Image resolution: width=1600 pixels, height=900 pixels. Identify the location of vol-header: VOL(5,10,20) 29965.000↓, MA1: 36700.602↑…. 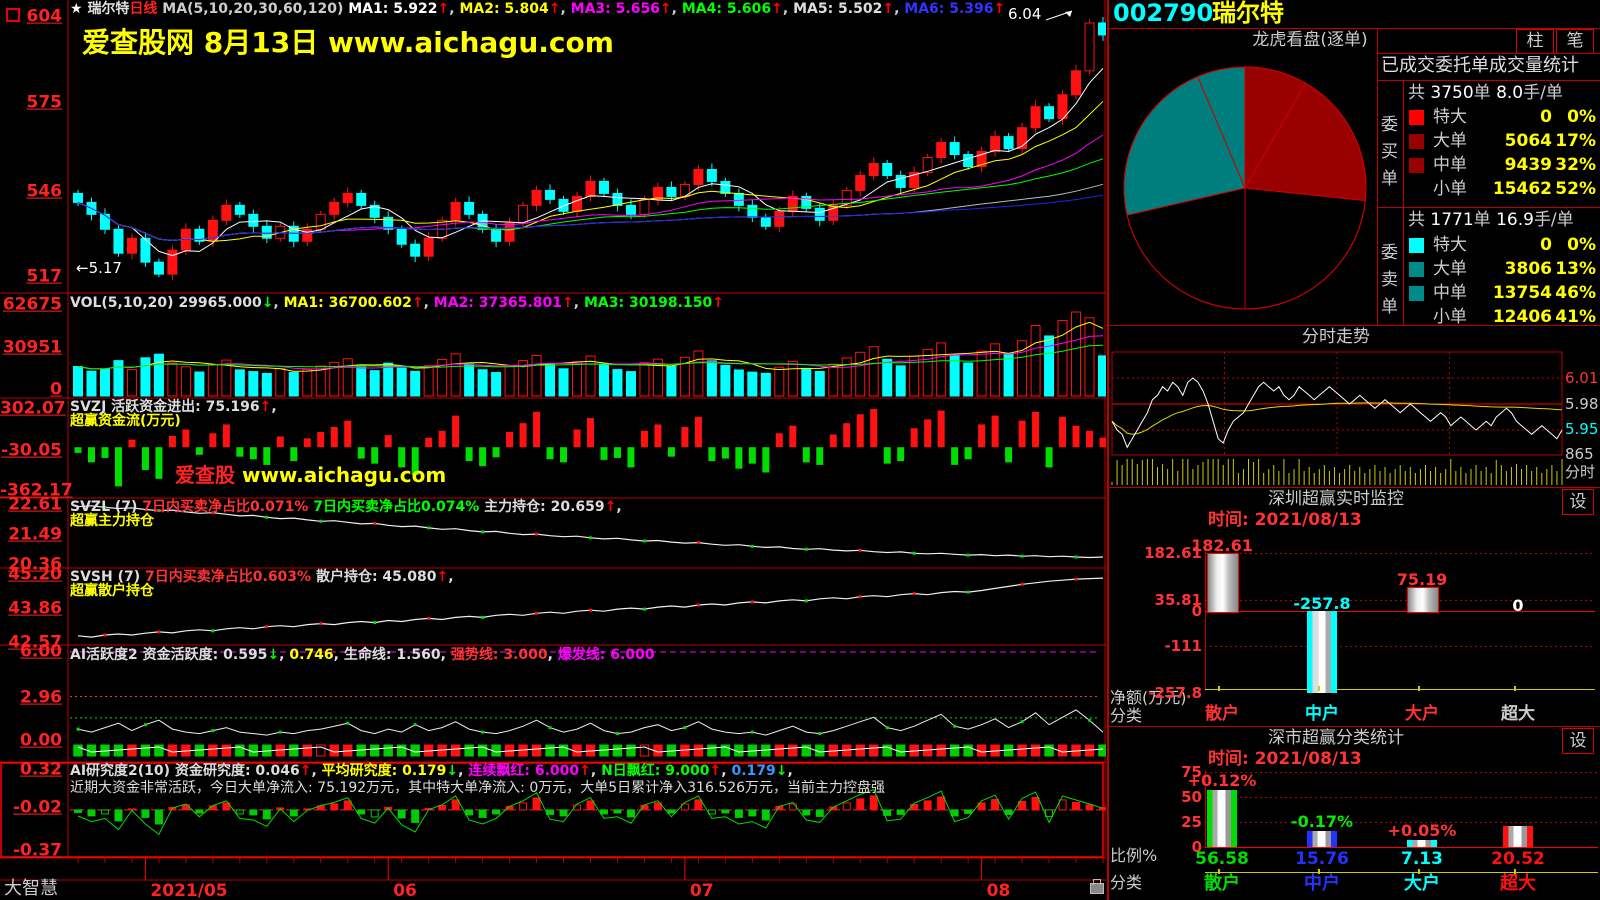
(397, 303).